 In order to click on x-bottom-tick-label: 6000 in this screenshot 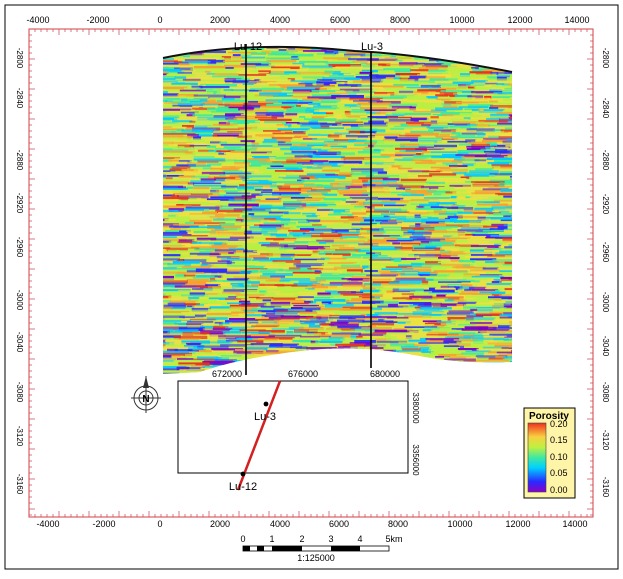, I will do `click(339, 524)`.